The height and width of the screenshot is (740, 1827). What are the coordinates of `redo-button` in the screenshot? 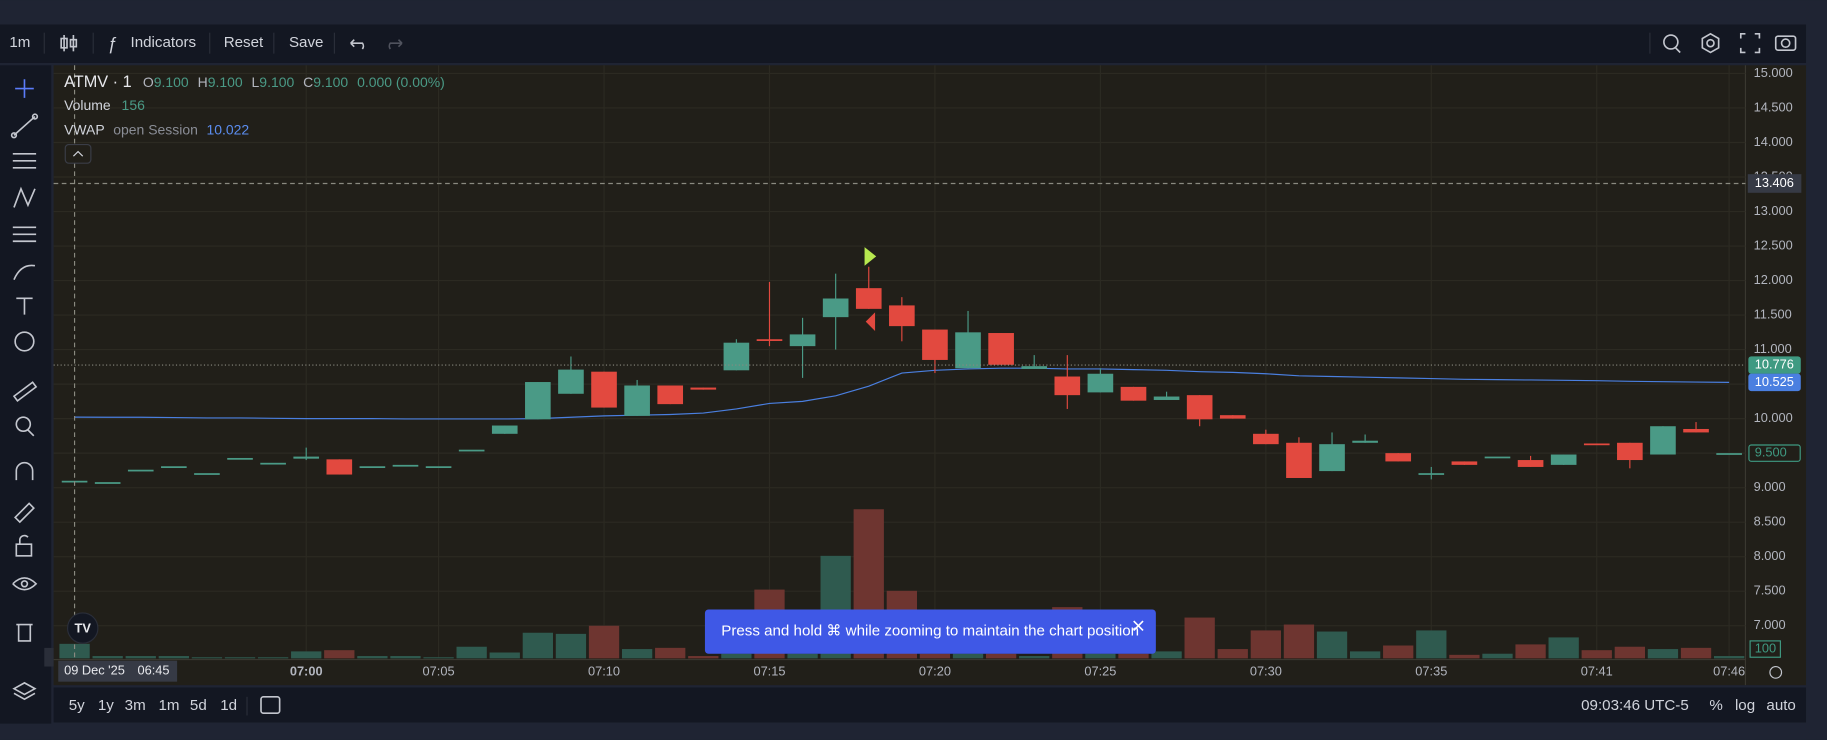 It's located at (395, 44).